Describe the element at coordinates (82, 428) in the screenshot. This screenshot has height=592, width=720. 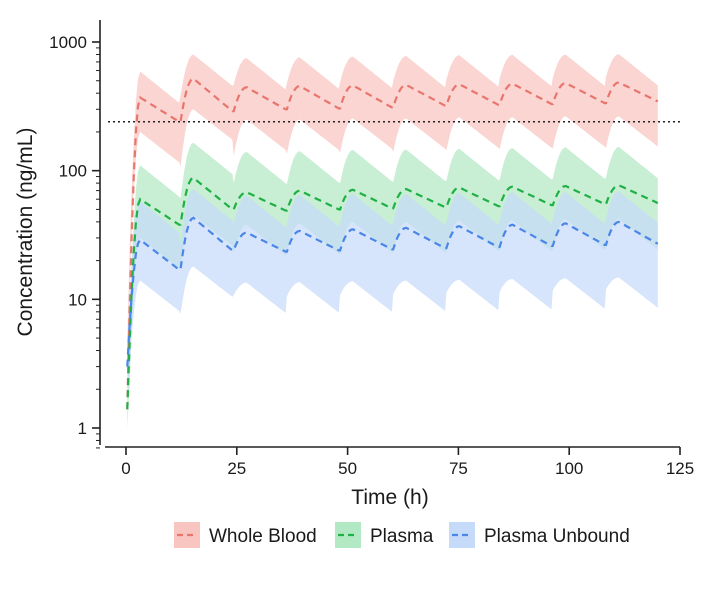
I see `y-tick-label: 1` at that location.